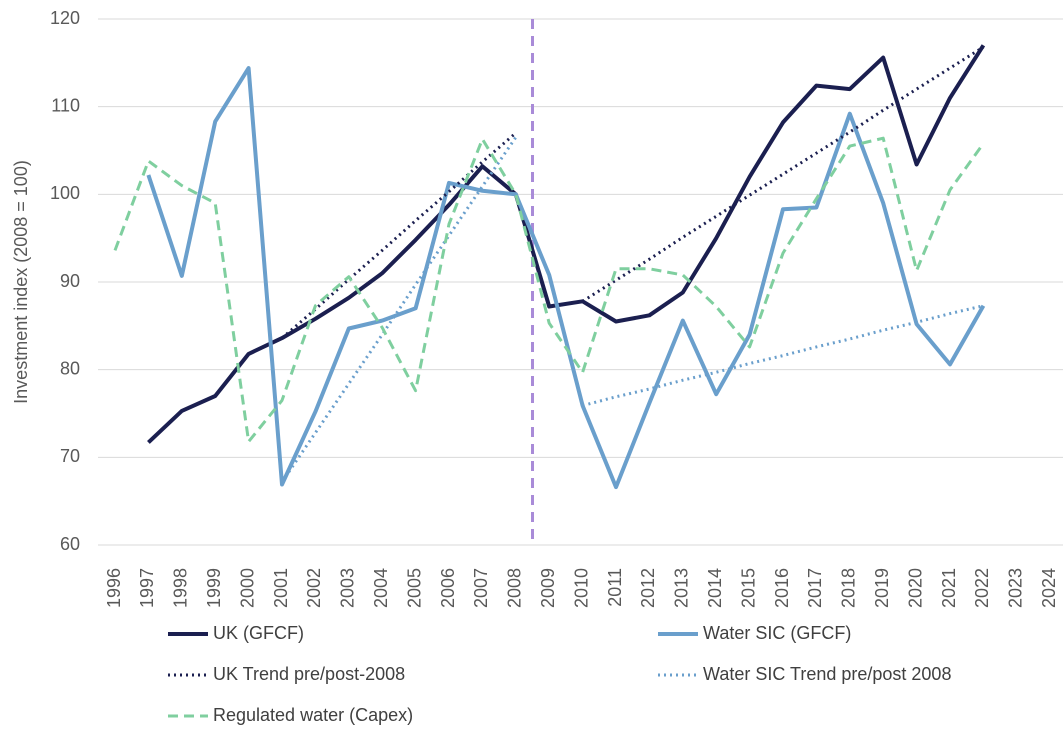 This screenshot has height=729, width=1063. Describe the element at coordinates (481, 588) in the screenshot. I see `x-tick-label: 2007` at that location.